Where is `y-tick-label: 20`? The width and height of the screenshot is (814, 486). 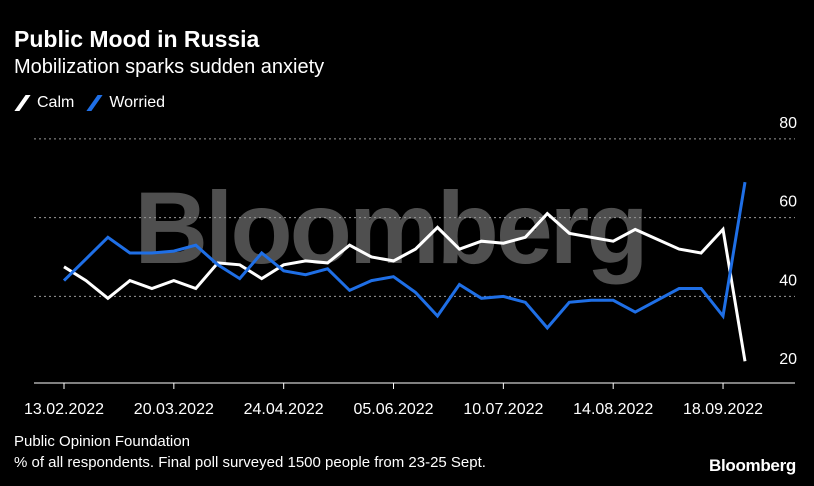 y-tick-label: 20 is located at coordinates (788, 359).